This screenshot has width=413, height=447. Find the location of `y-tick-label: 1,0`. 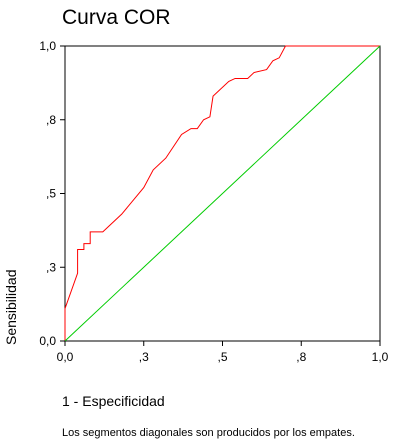

y-tick-label: 1,0 is located at coordinates (47, 46).